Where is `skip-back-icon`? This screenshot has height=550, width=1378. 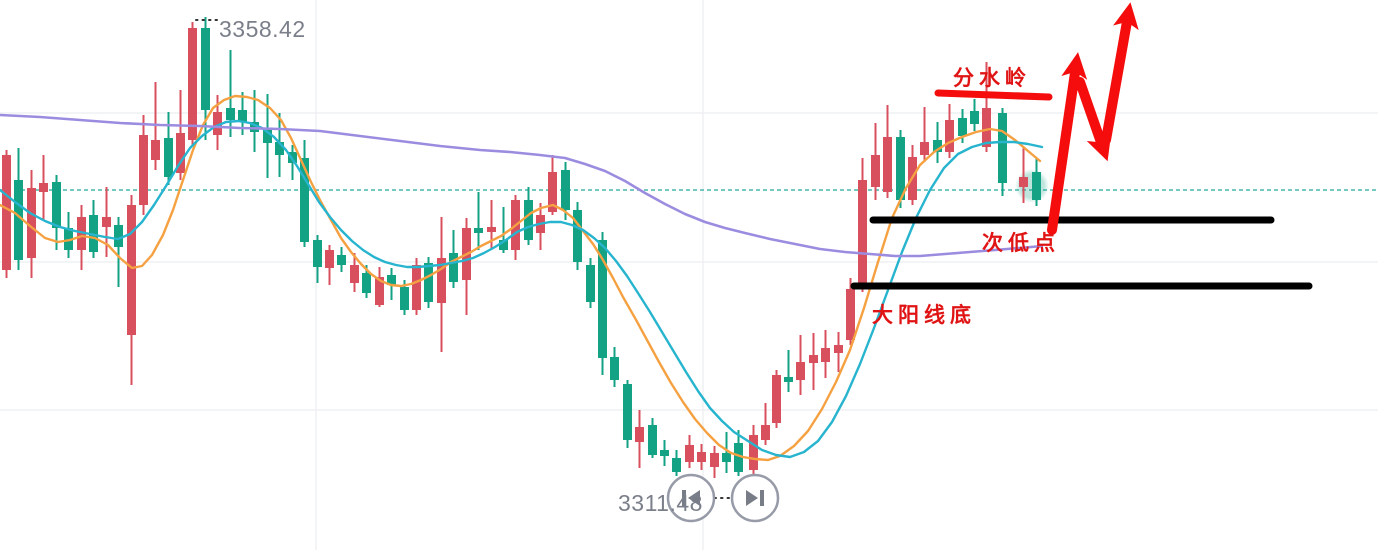
skip-back-icon is located at coordinates (691, 498).